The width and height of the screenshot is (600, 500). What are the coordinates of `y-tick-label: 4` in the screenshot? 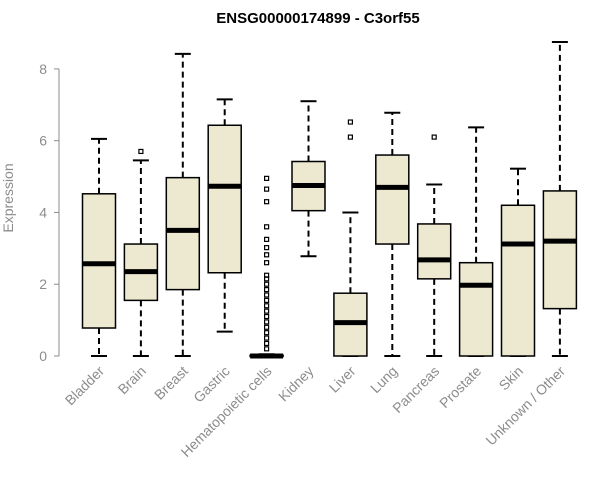 It's located at (43, 212).